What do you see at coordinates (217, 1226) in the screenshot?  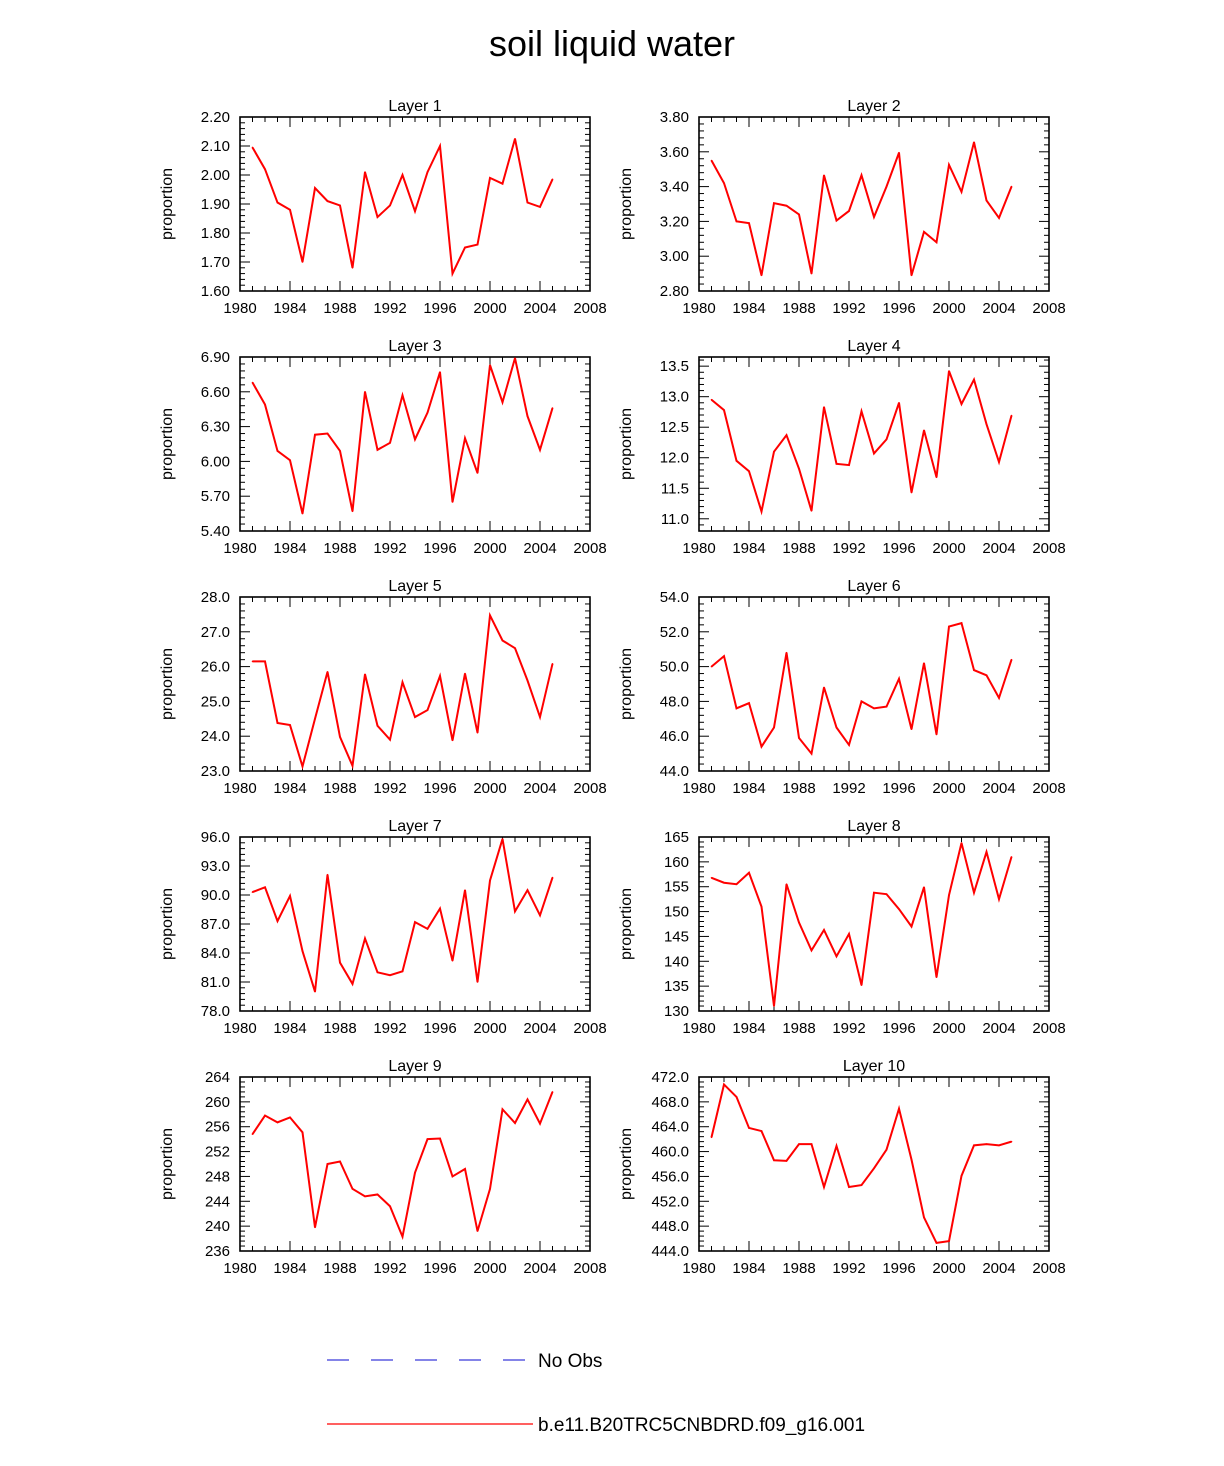 I see `y-tick-label: 240` at bounding box center [217, 1226].